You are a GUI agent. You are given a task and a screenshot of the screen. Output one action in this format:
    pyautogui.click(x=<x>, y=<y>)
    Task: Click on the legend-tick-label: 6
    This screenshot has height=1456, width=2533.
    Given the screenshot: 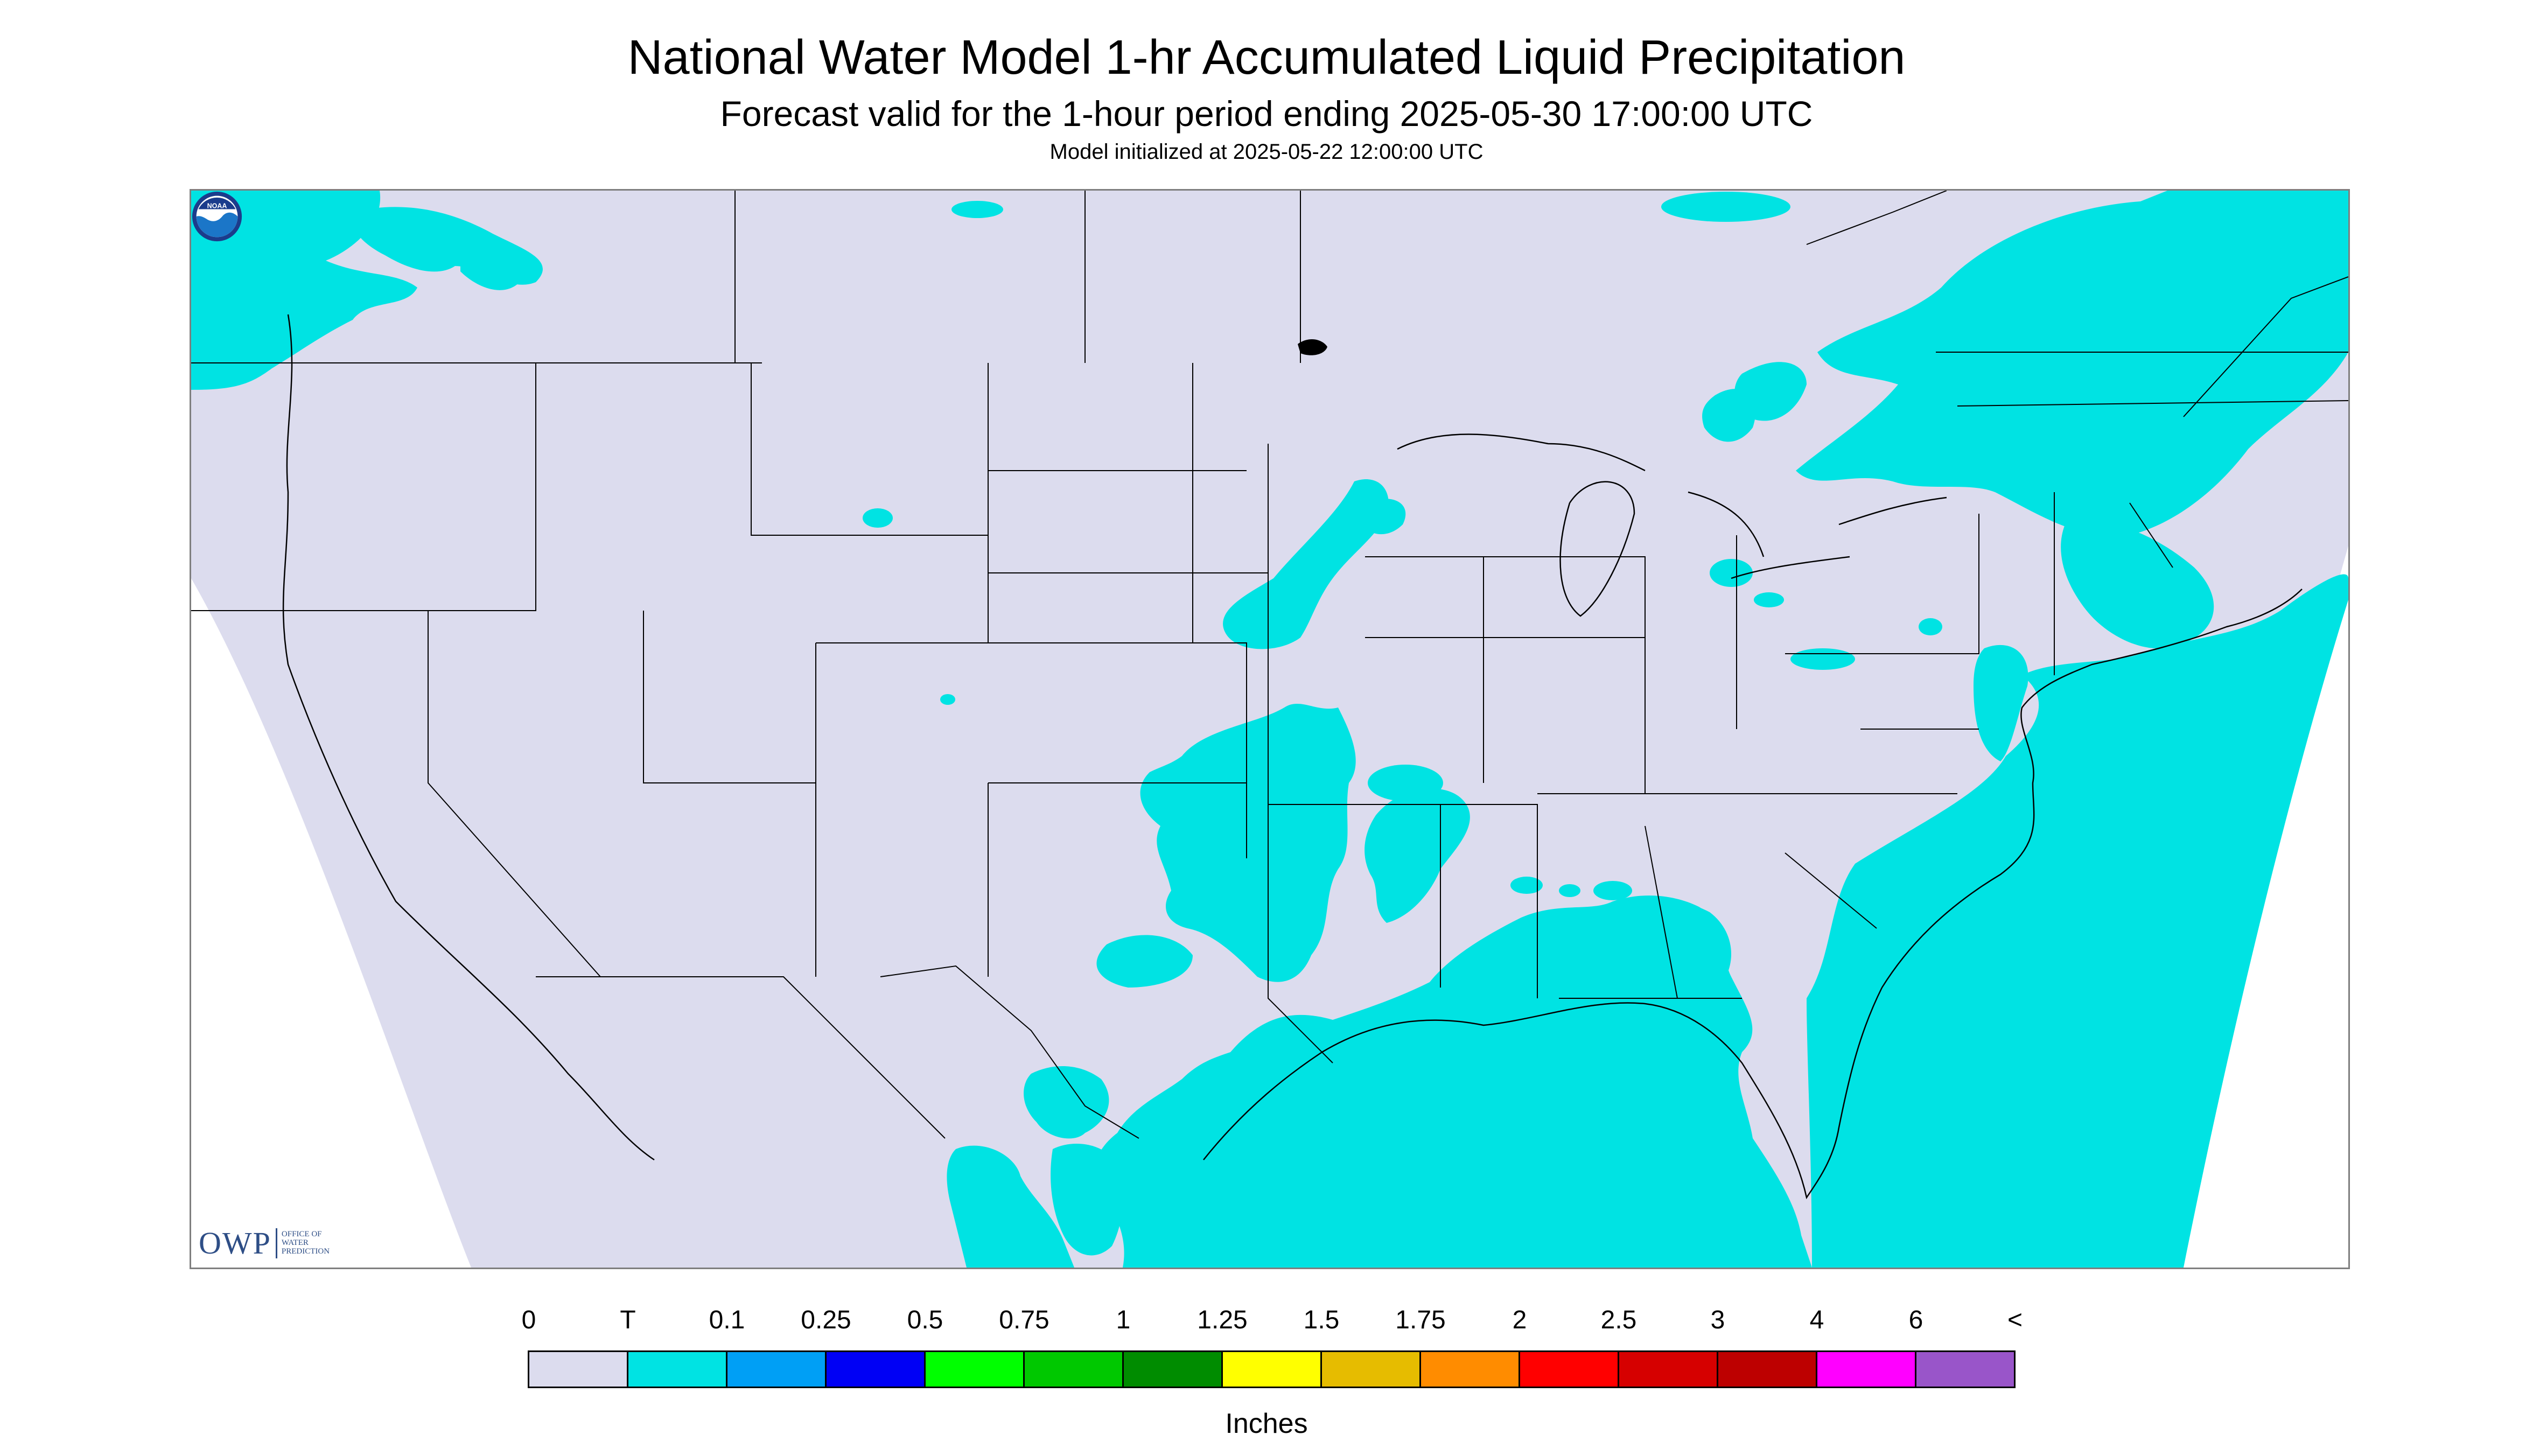 What is the action you would take?
    pyautogui.click(x=1915, y=1320)
    